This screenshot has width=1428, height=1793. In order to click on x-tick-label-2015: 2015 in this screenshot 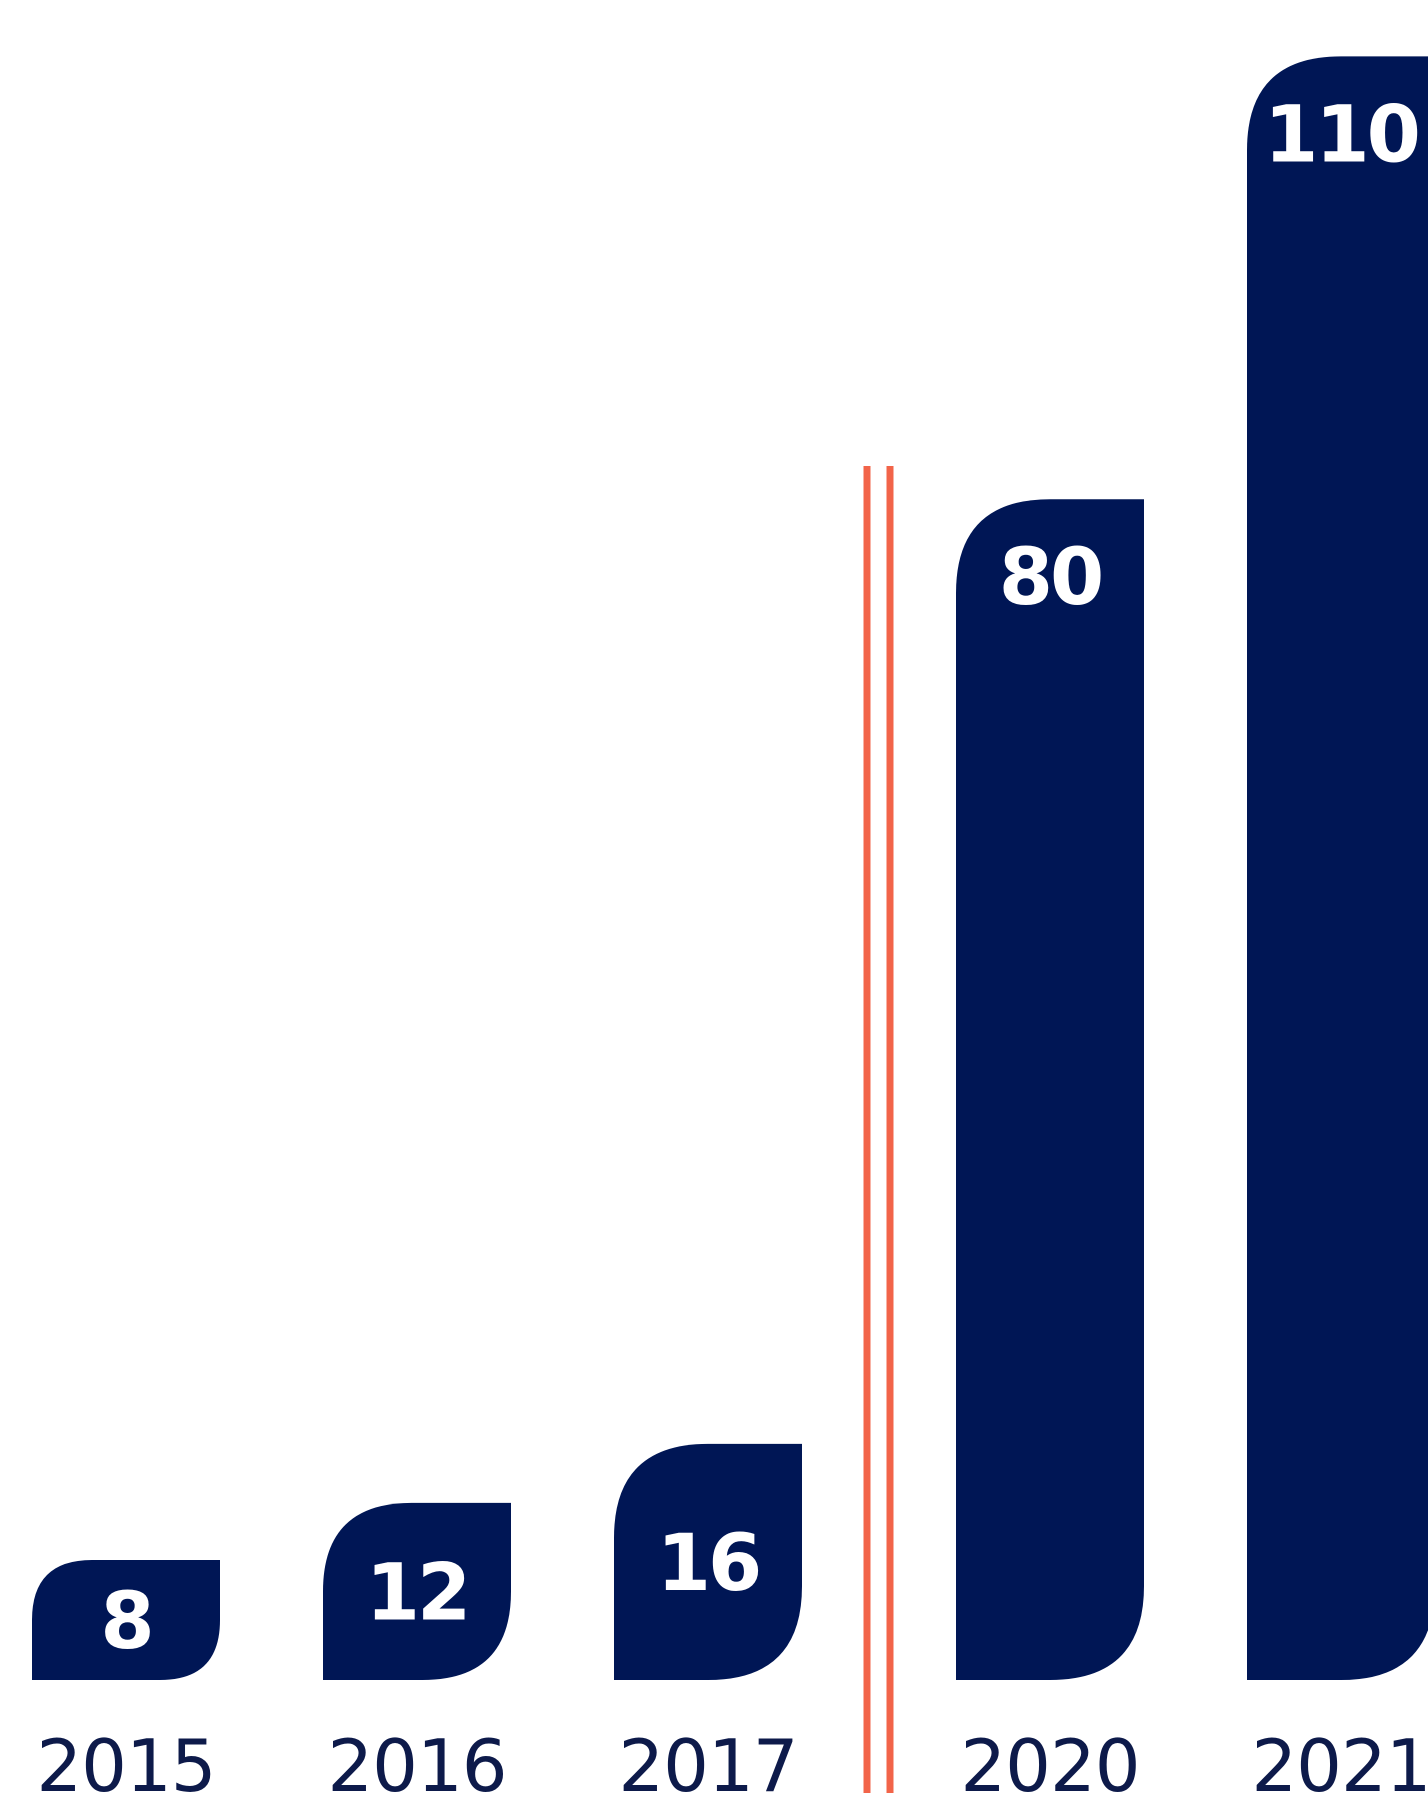, I will do `click(125, 1758)`.